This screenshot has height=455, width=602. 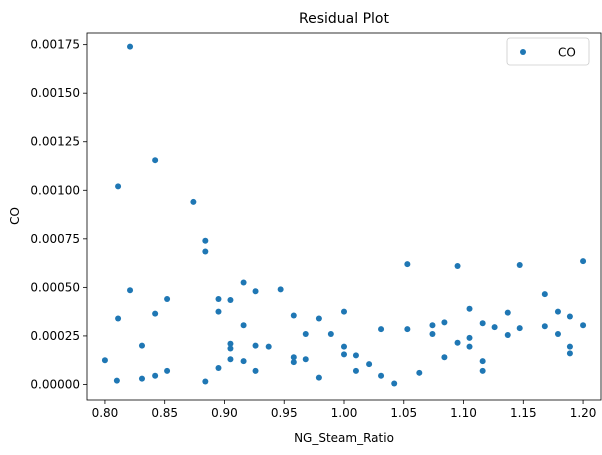 I want to click on y-tick-label: 0.00025, so click(x=55, y=336).